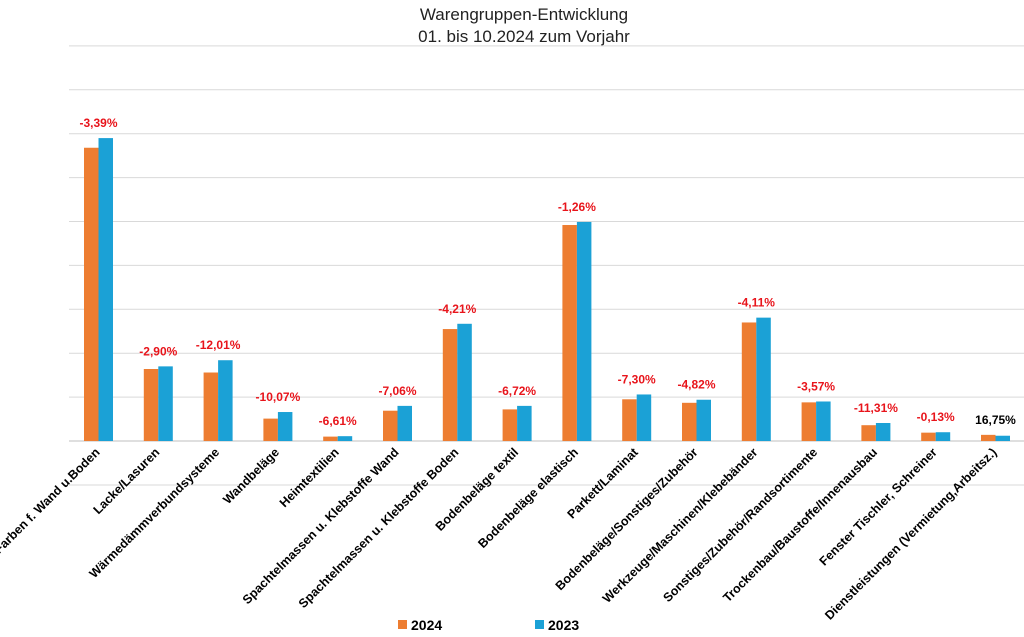  What do you see at coordinates (158, 351) in the screenshot?
I see `data-label: -2,90%` at bounding box center [158, 351].